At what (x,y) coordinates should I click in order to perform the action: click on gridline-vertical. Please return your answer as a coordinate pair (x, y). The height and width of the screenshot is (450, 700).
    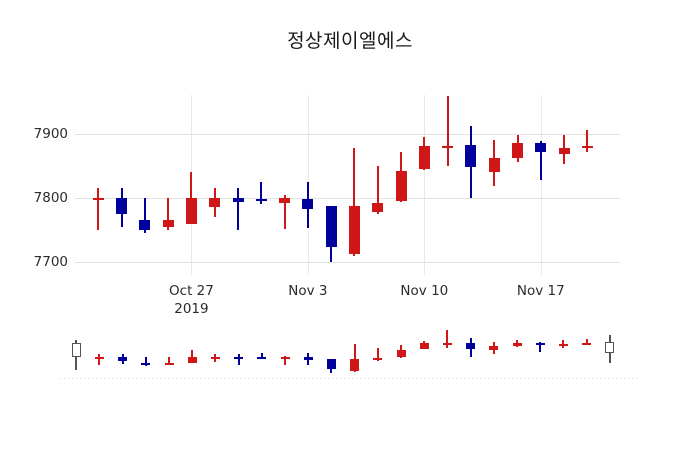
    Looking at the image, I should click on (425, 185).